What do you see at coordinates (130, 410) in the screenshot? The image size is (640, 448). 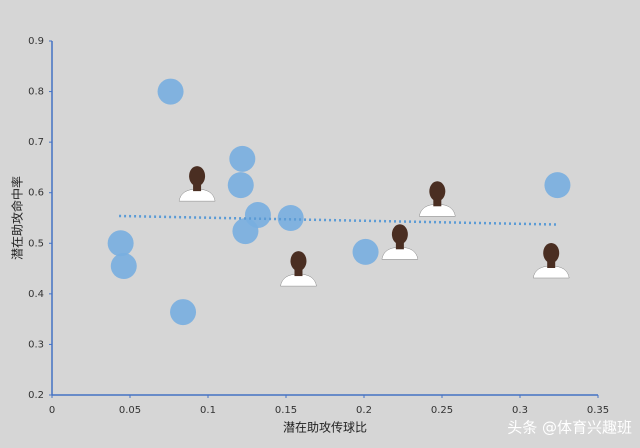 I see `x-tick-label: 0.05` at bounding box center [130, 410].